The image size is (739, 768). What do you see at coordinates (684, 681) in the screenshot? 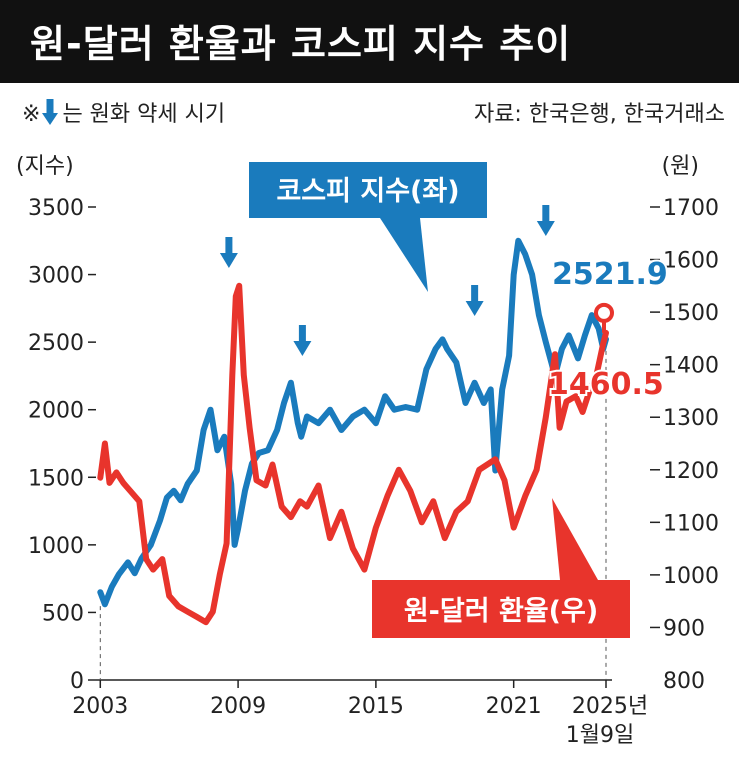
I see `right-tick-label: 800` at bounding box center [684, 681].